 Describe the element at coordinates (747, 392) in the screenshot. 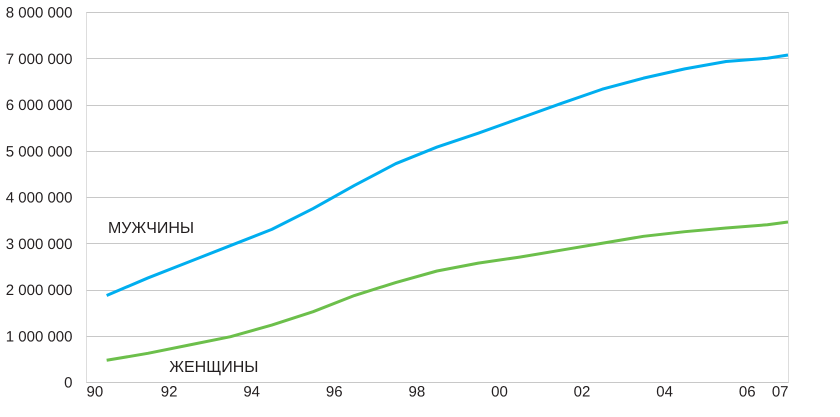

I see `x-tick-label: 06` at that location.